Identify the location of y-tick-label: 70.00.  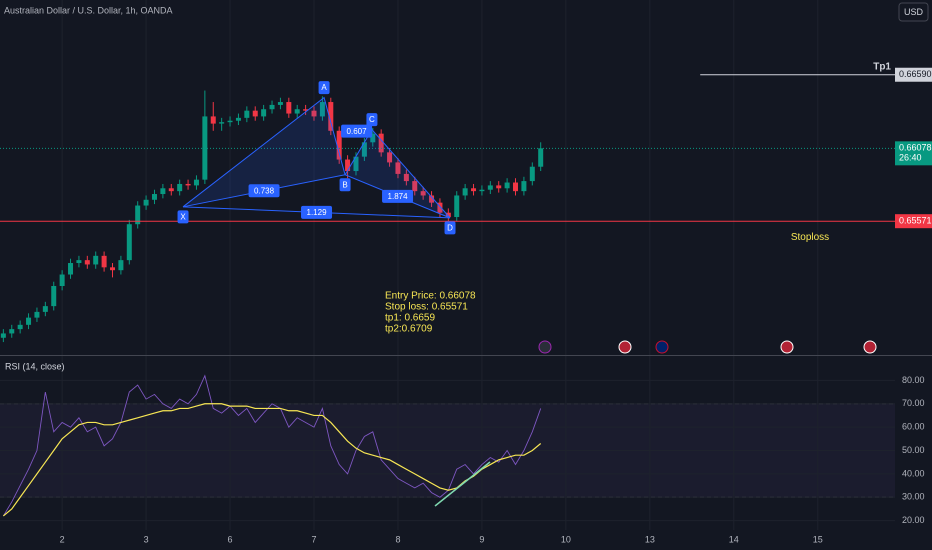
(913, 403).